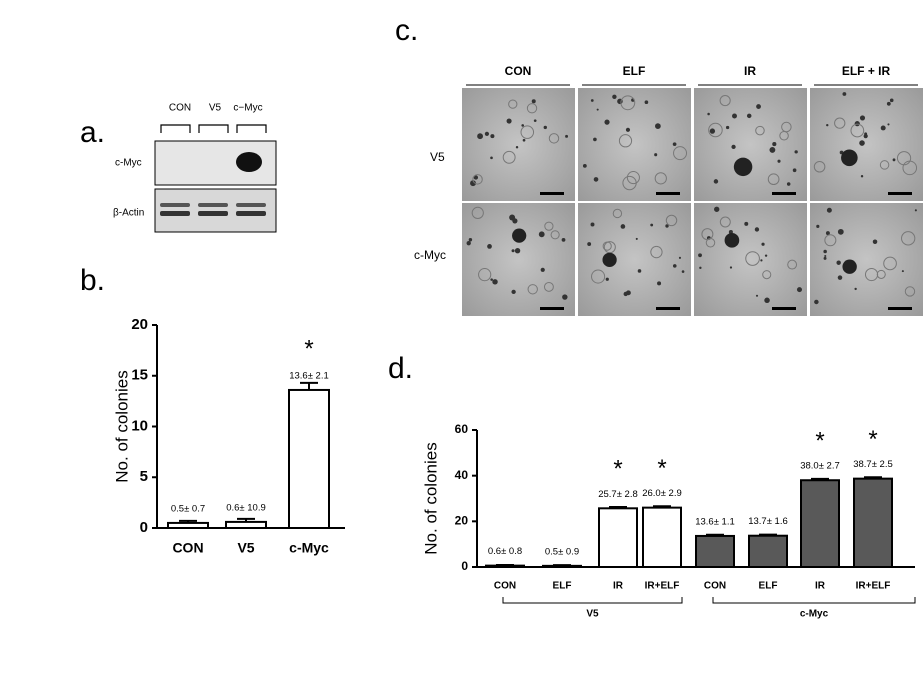  Describe the element at coordinates (92, 280) in the screenshot. I see `panel-label: b.` at that location.